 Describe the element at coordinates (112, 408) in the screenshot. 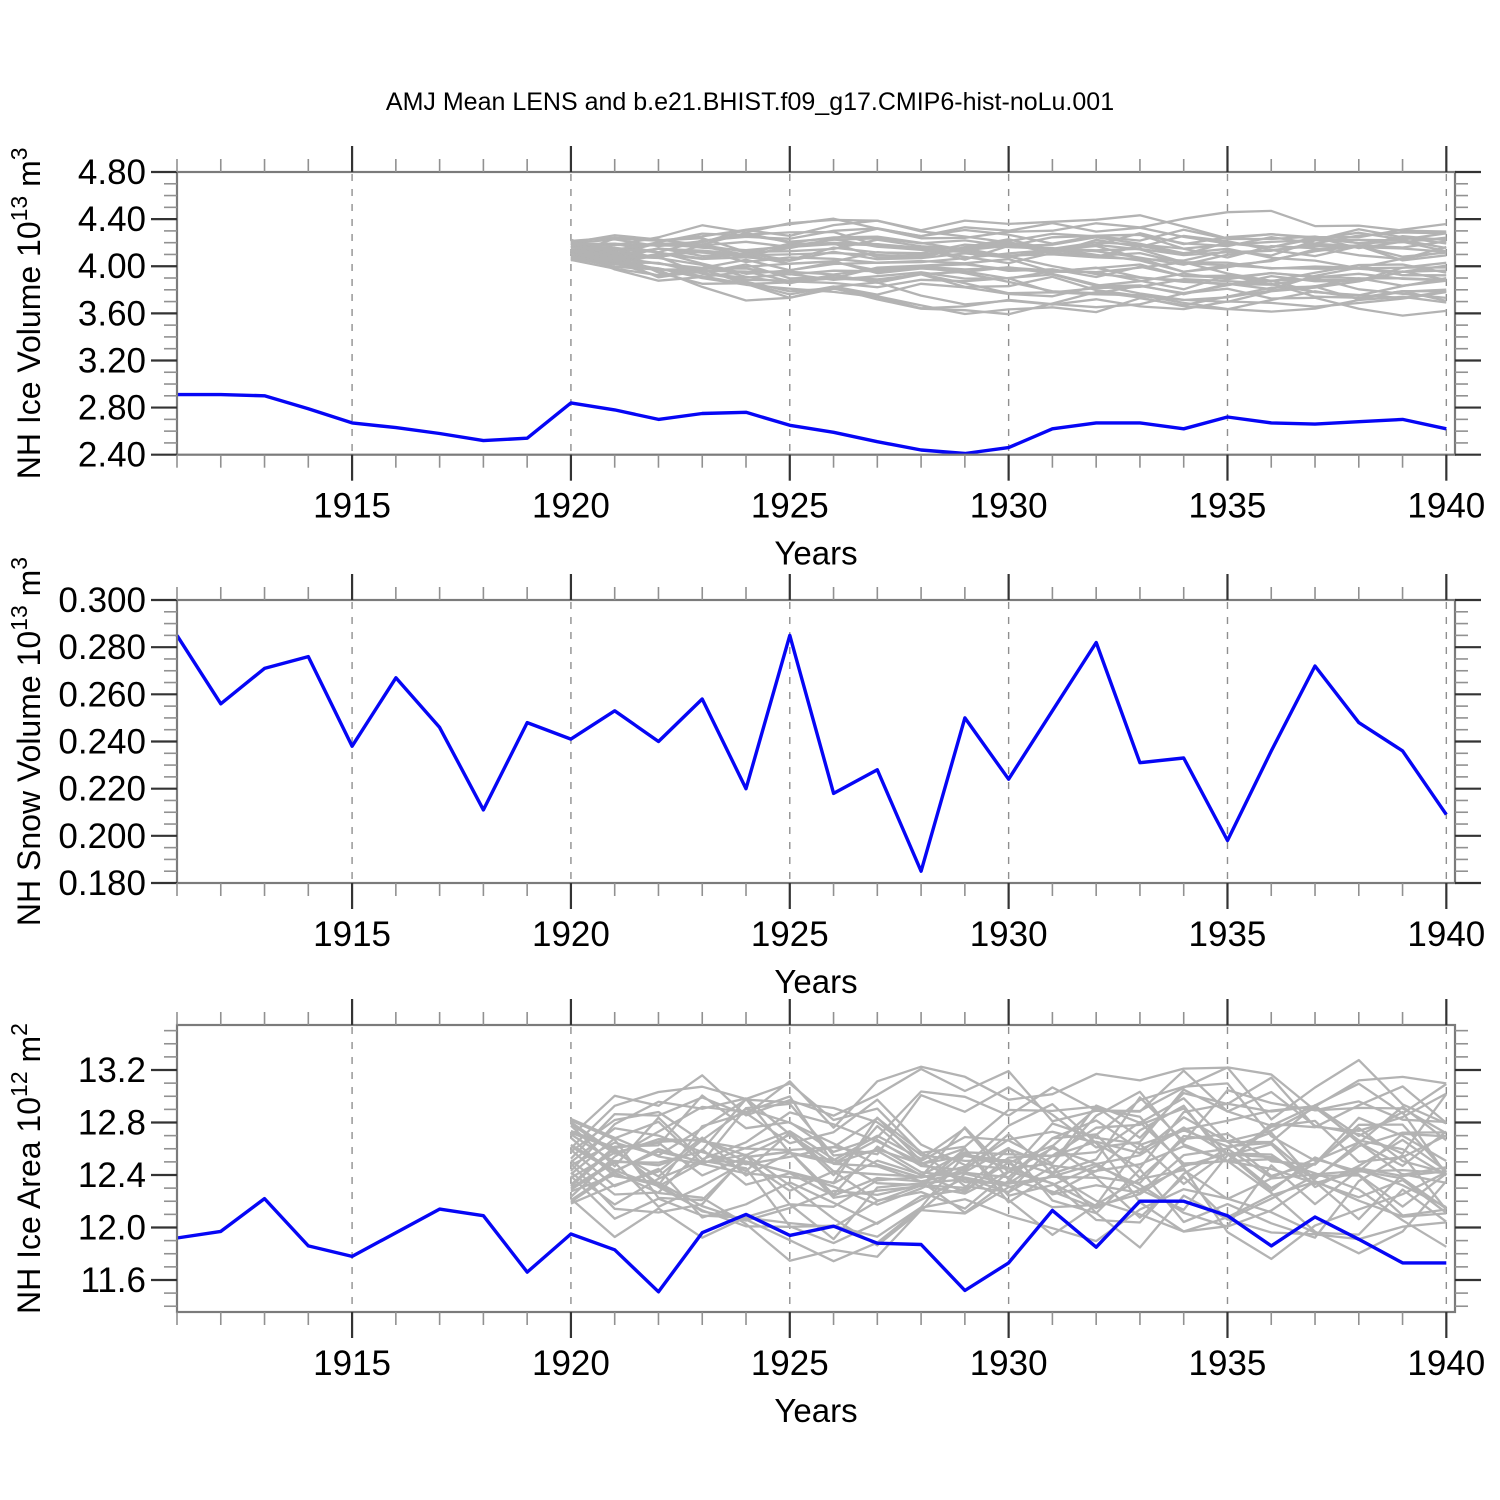

I see `y-tick-label: 2.80` at that location.